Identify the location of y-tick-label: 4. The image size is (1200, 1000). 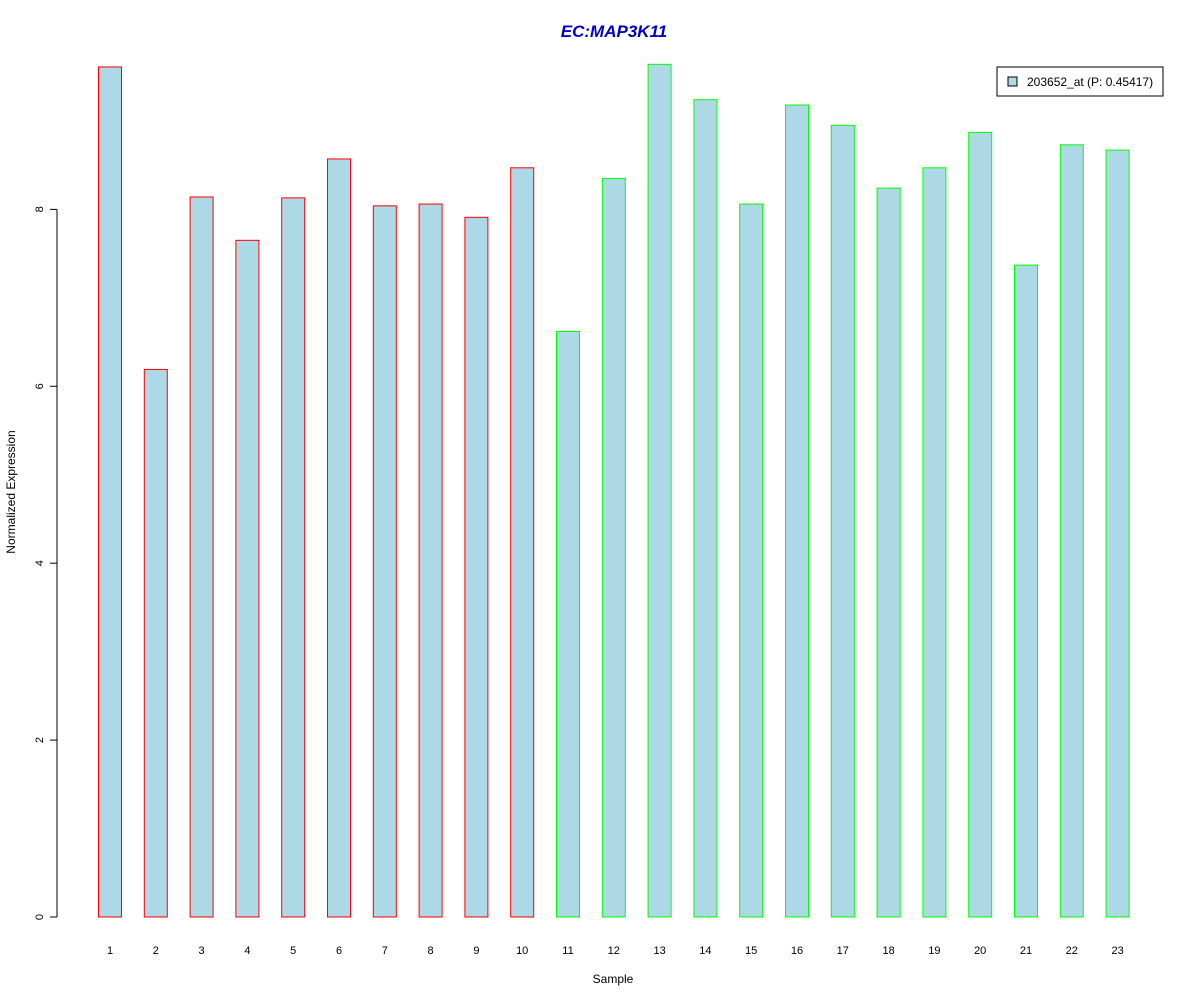
(40, 563).